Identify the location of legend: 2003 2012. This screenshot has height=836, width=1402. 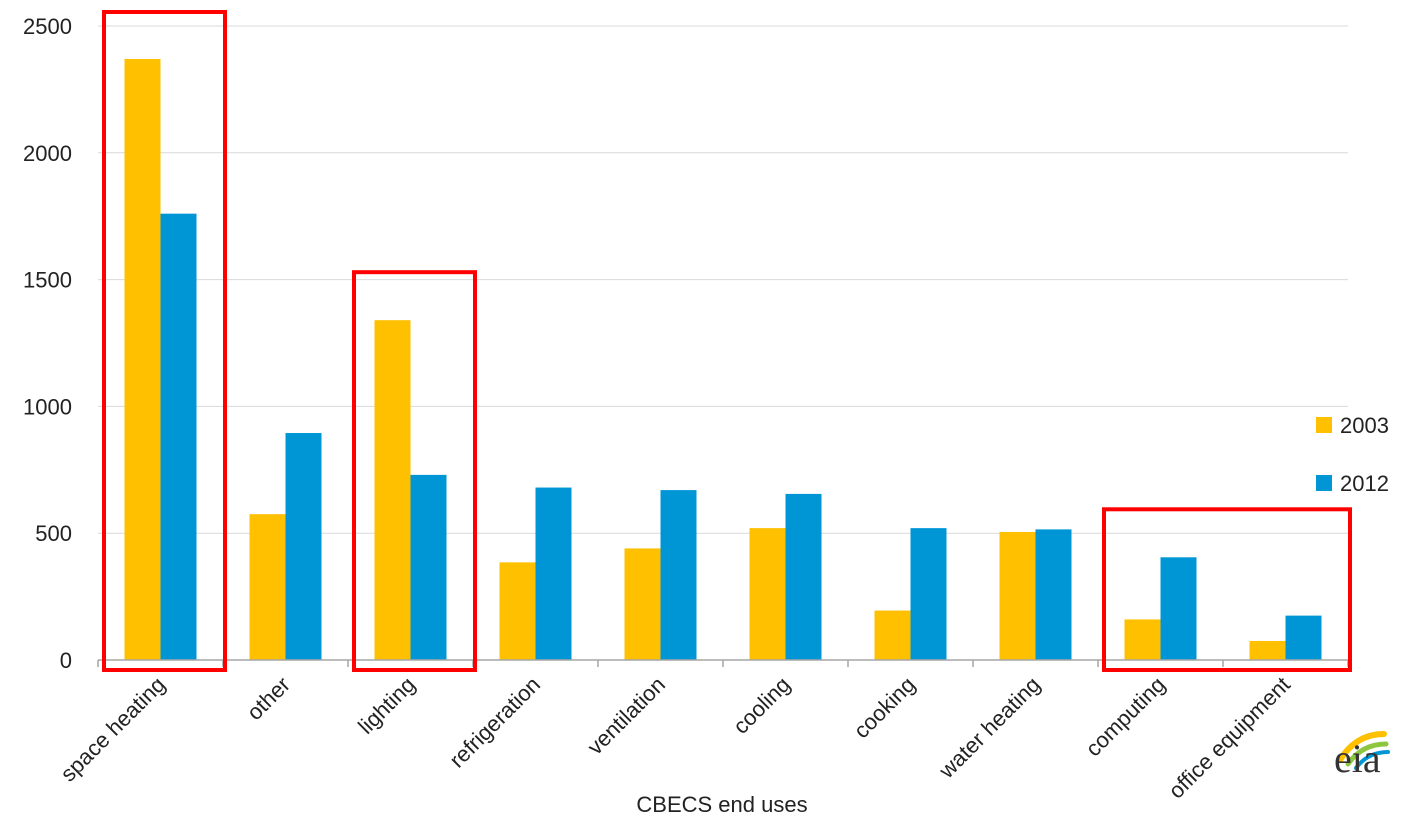
(1352, 454).